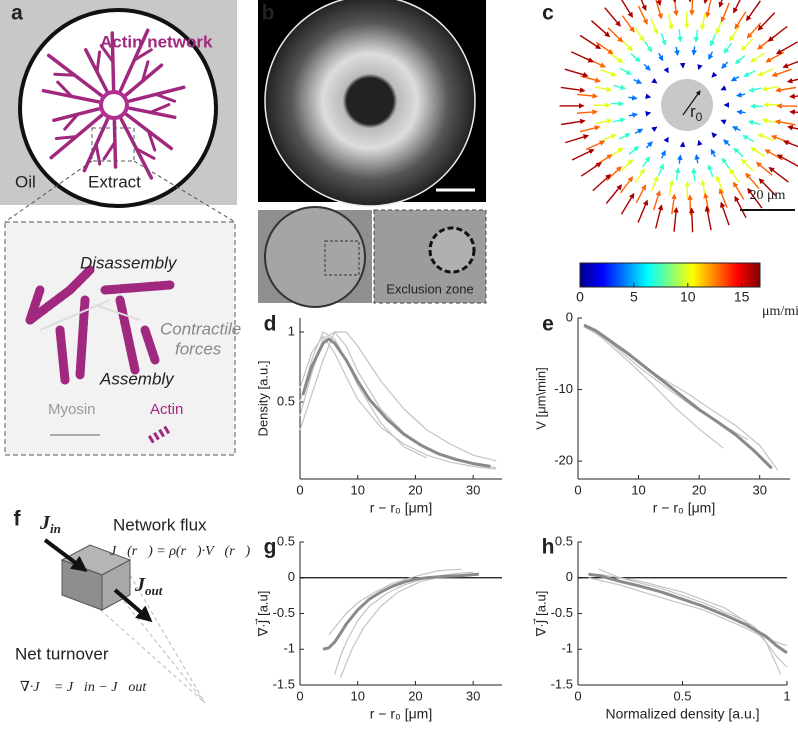 Image resolution: width=798 pixels, height=735 pixels. I want to click on x-tick-label: 0.5, so click(682, 695).